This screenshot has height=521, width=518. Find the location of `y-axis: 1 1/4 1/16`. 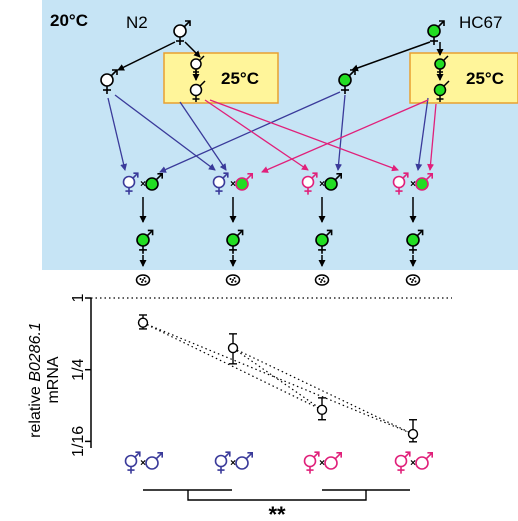

y-axis: 1 1/4 1/16 is located at coordinates (81, 375).